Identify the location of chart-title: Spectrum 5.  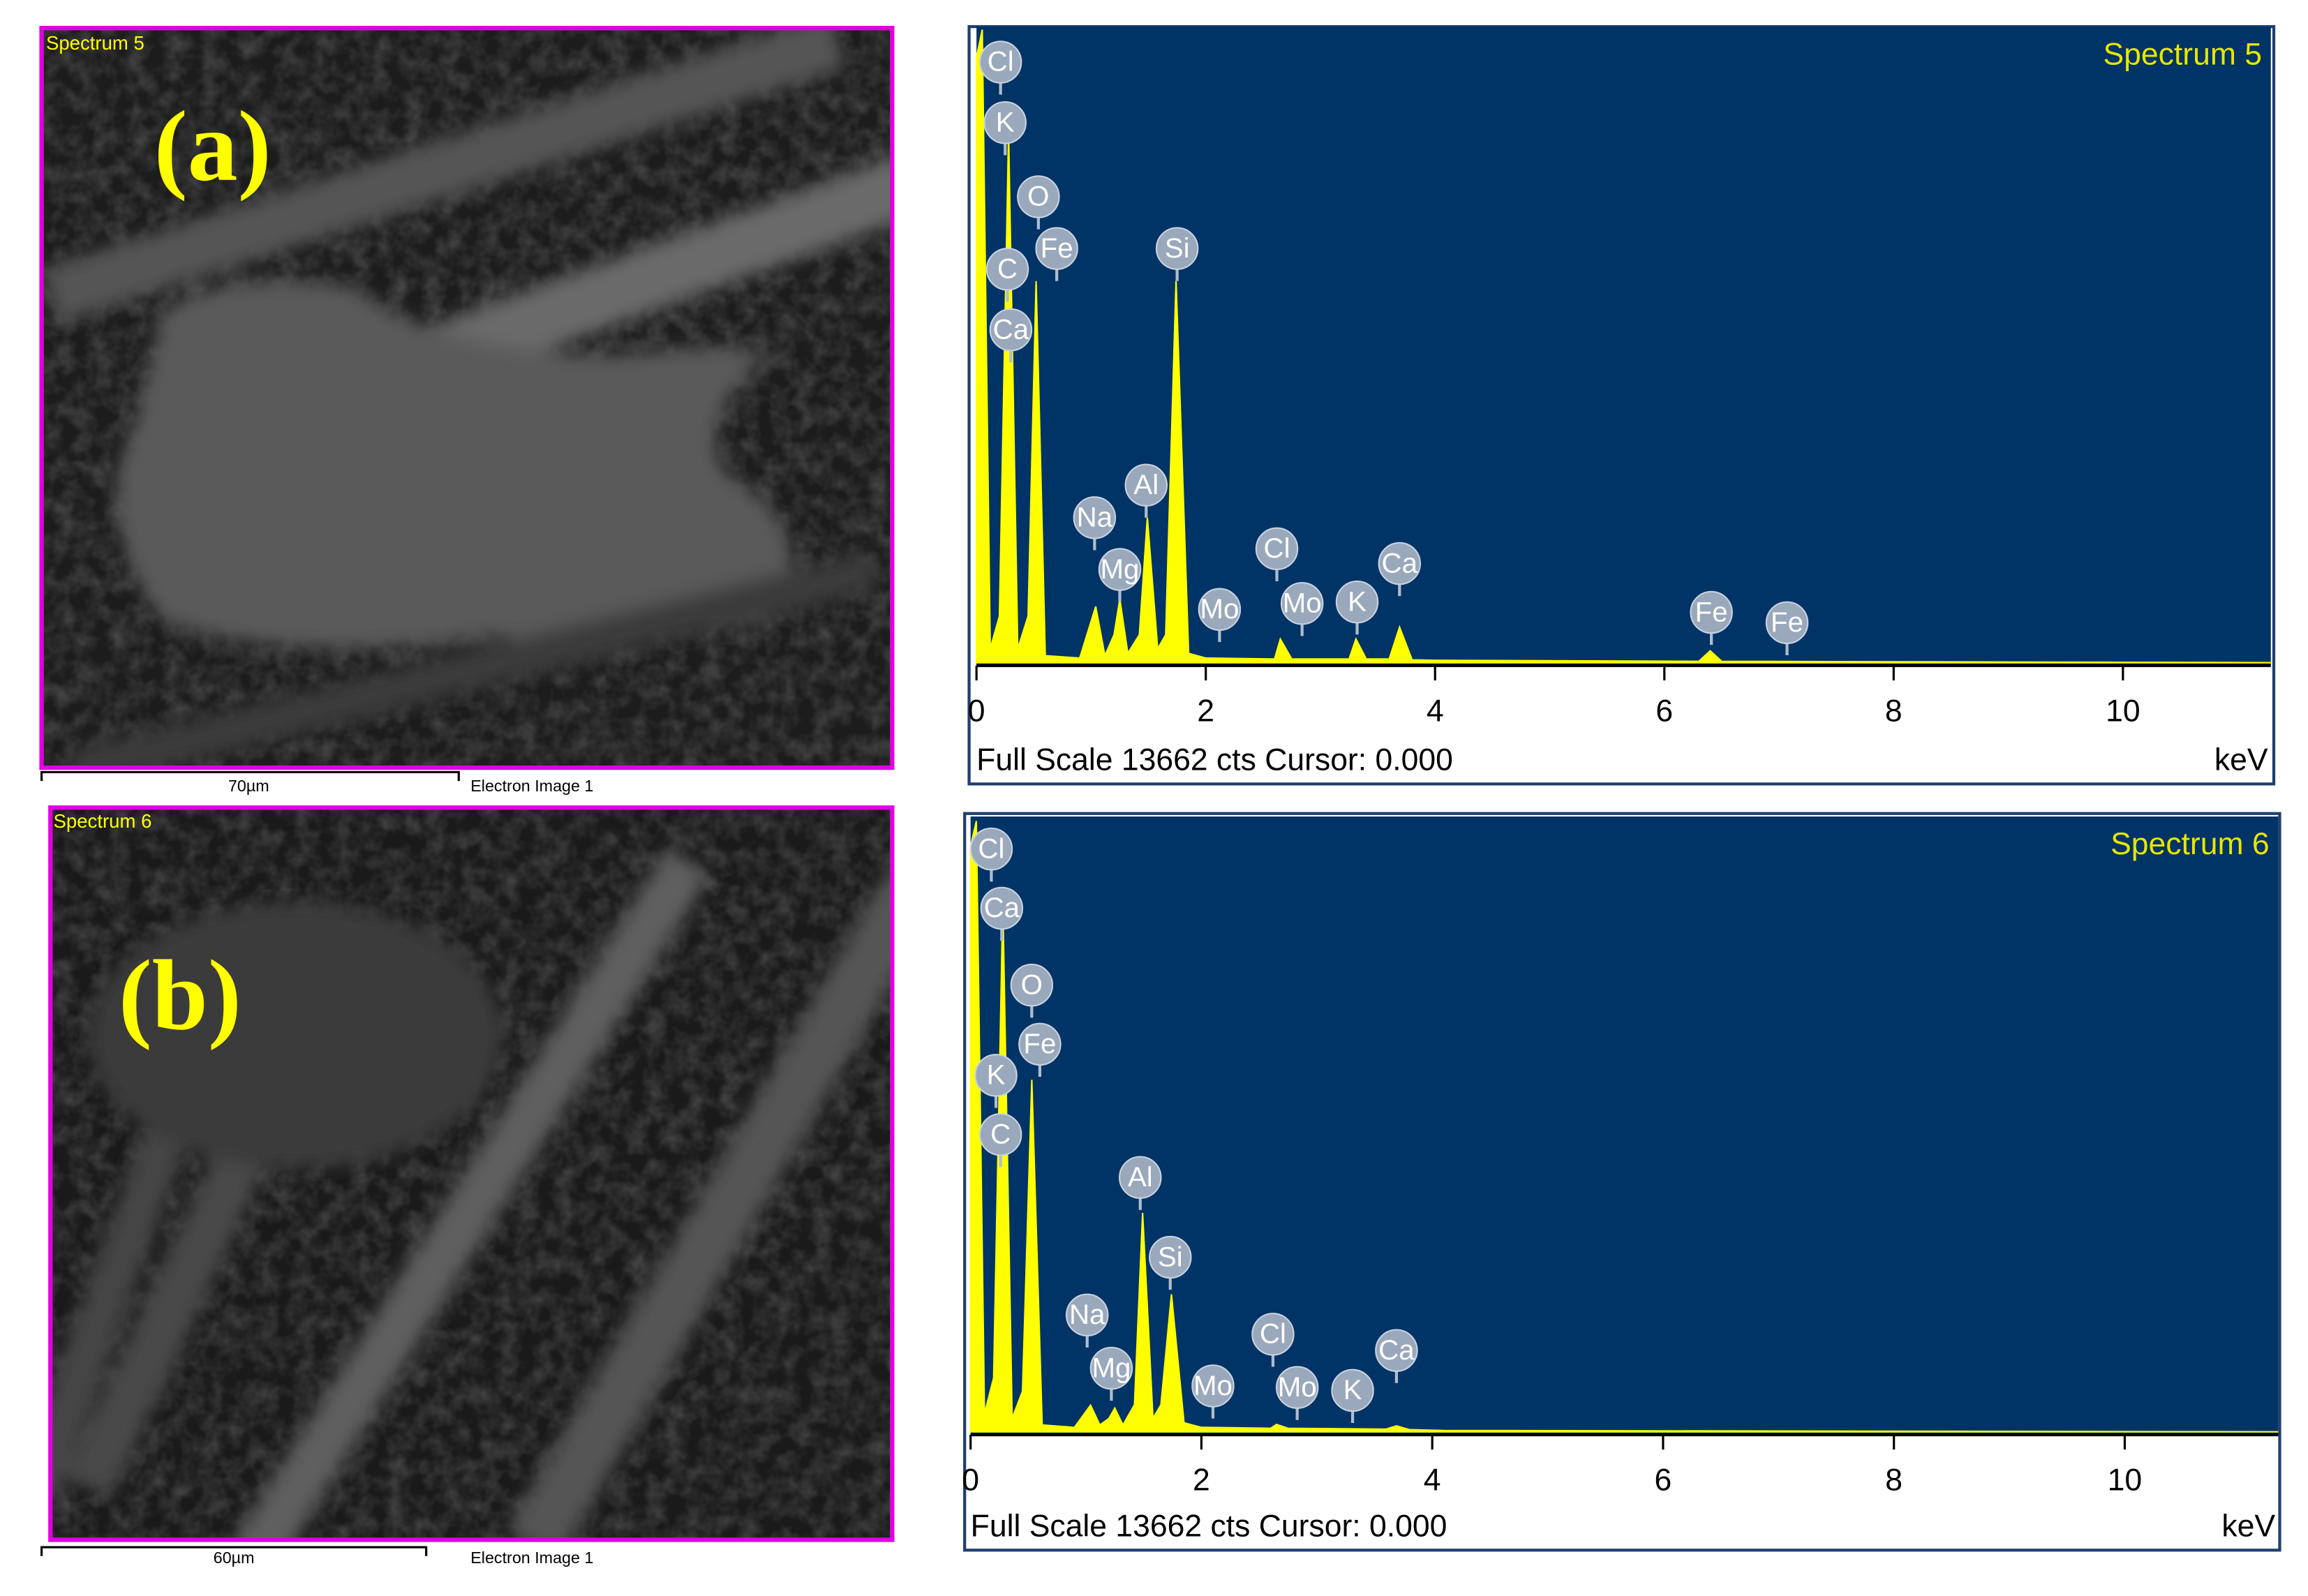
(2183, 54).